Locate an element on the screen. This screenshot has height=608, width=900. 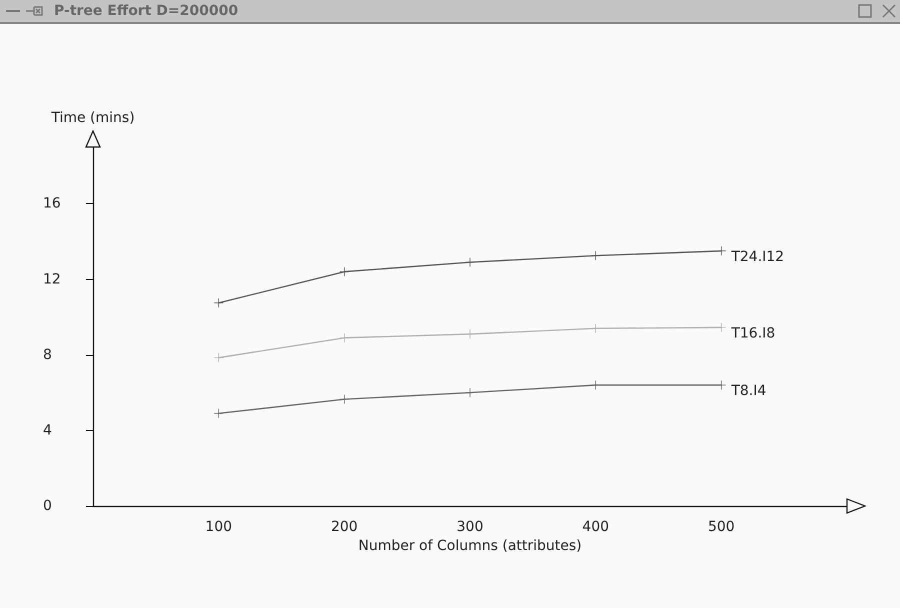
x-tick-label: 300 is located at coordinates (470, 527).